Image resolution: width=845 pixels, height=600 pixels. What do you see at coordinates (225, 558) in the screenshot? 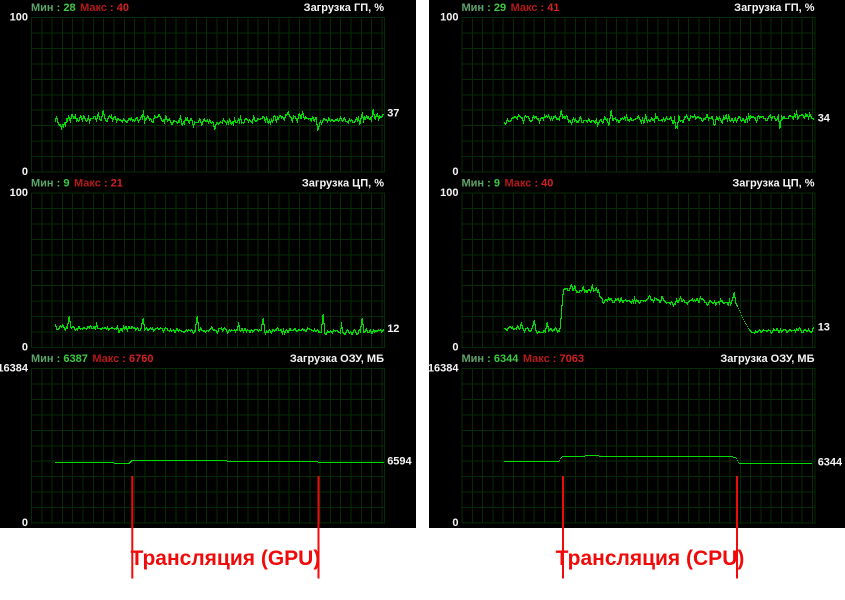
I see `svg-text: Трансляция (GPU)` at bounding box center [225, 558].